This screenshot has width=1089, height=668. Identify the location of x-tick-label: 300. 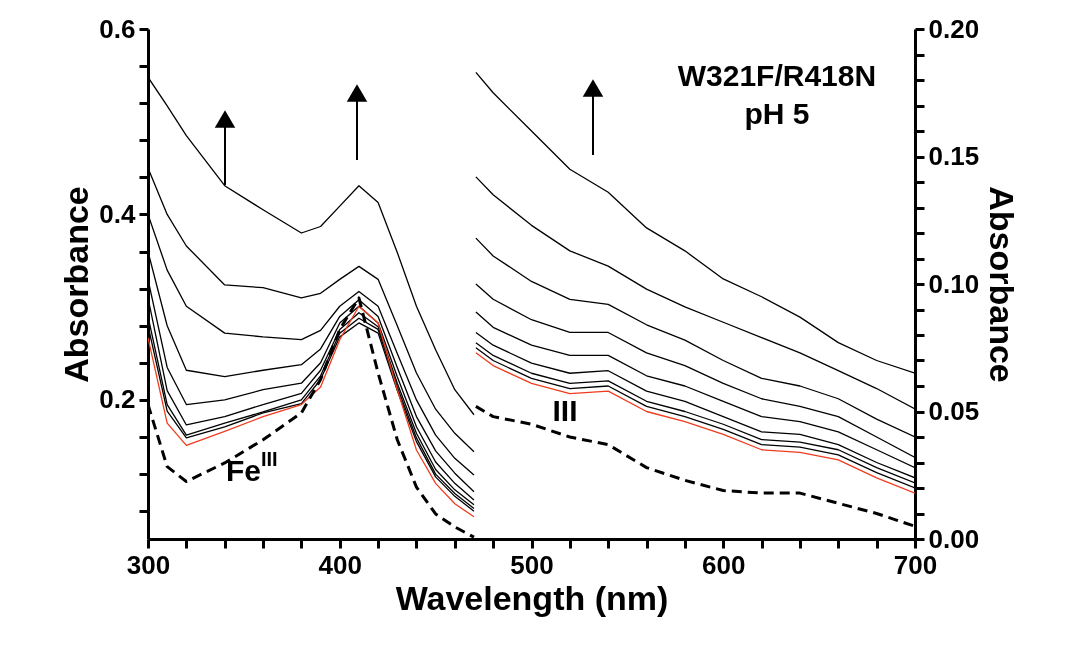
(148, 564).